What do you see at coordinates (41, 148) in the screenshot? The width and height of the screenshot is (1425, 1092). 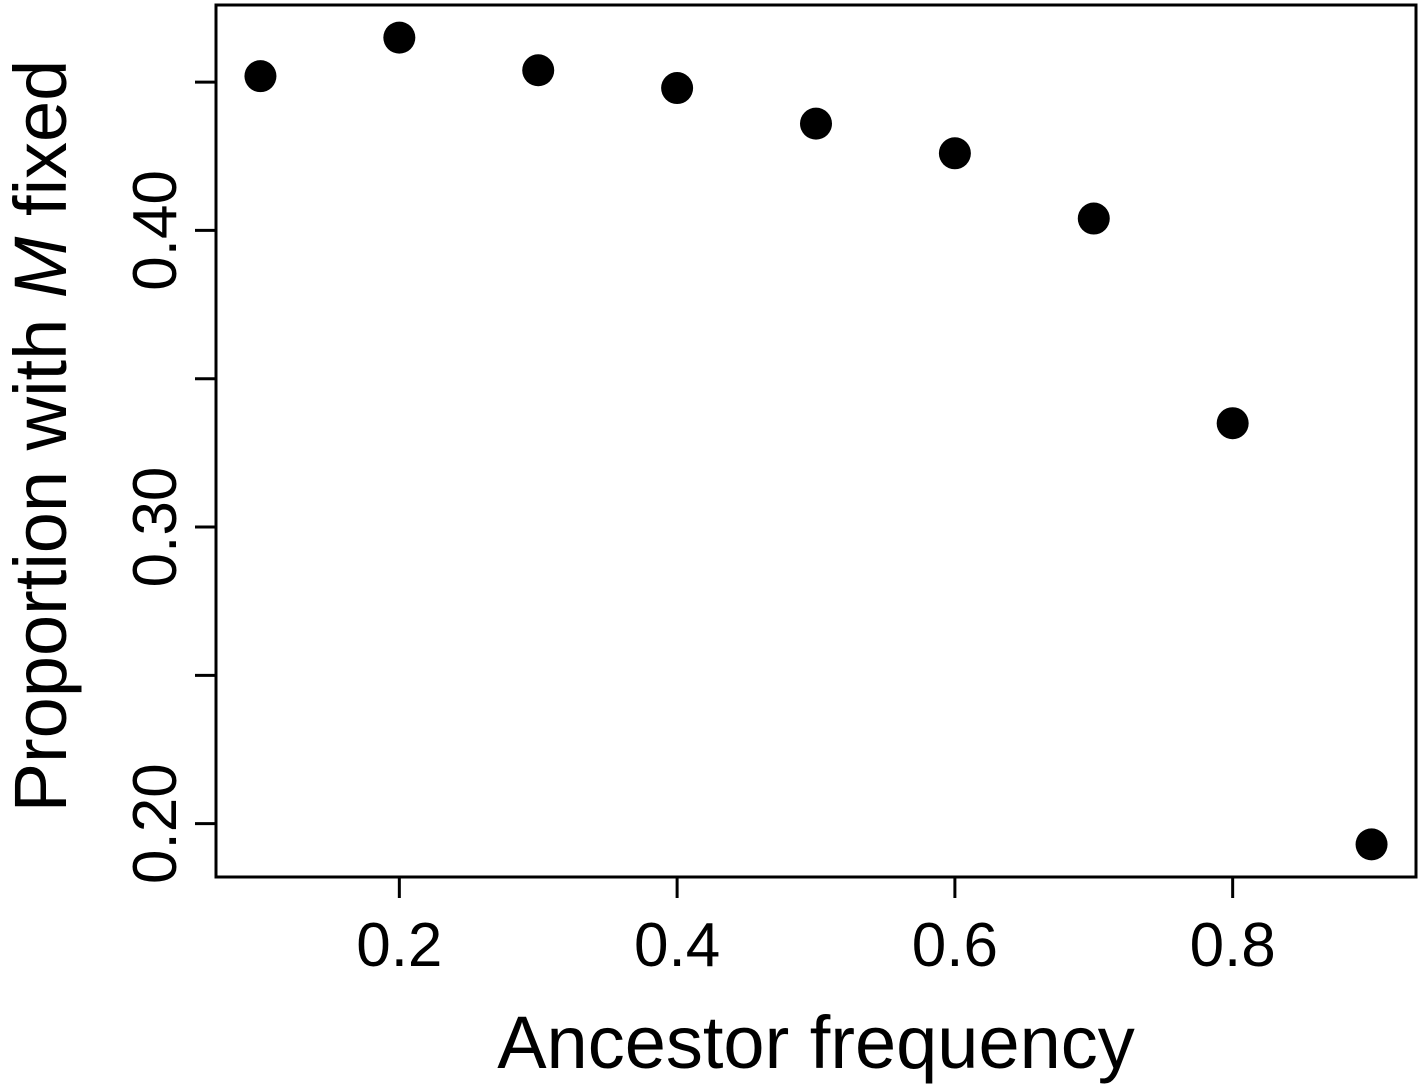 I see `y-axis-title-part-2: fixed` at bounding box center [41, 148].